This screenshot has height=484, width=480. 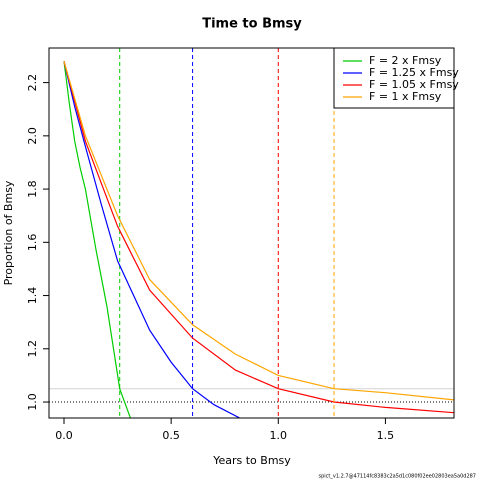 What do you see at coordinates (8, 232) in the screenshot?
I see `y-axis-label: Proportion of Bmsy` at bounding box center [8, 232].